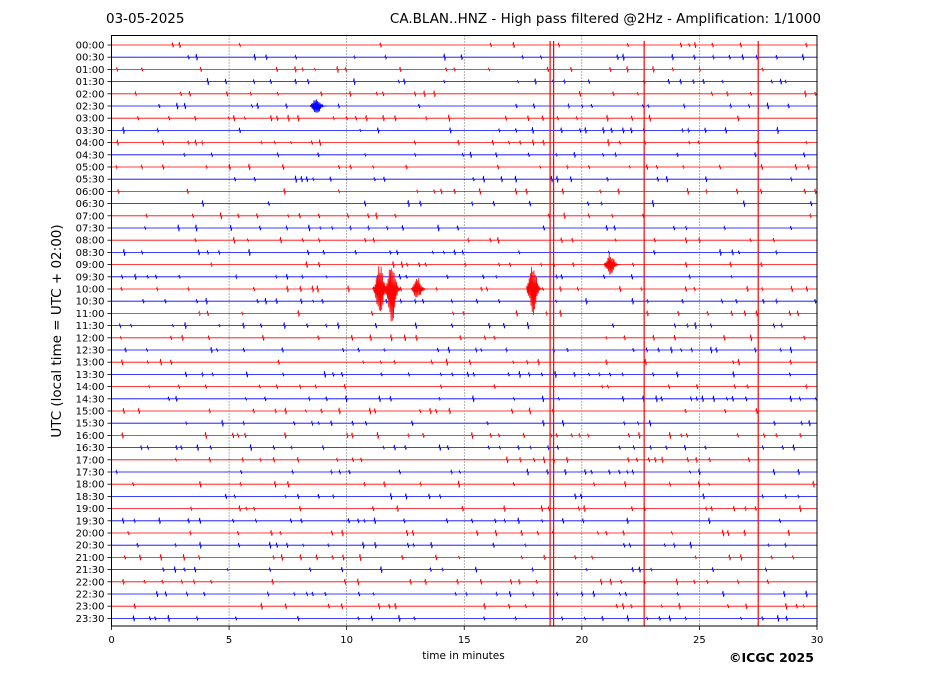  Describe the element at coordinates (90, 192) in the screenshot. I see `y-tick-label: 06:00` at that location.